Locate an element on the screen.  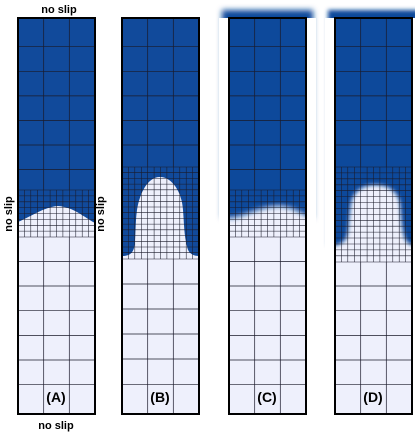
top-boundary-label: no slip is located at coordinates (59, 10).